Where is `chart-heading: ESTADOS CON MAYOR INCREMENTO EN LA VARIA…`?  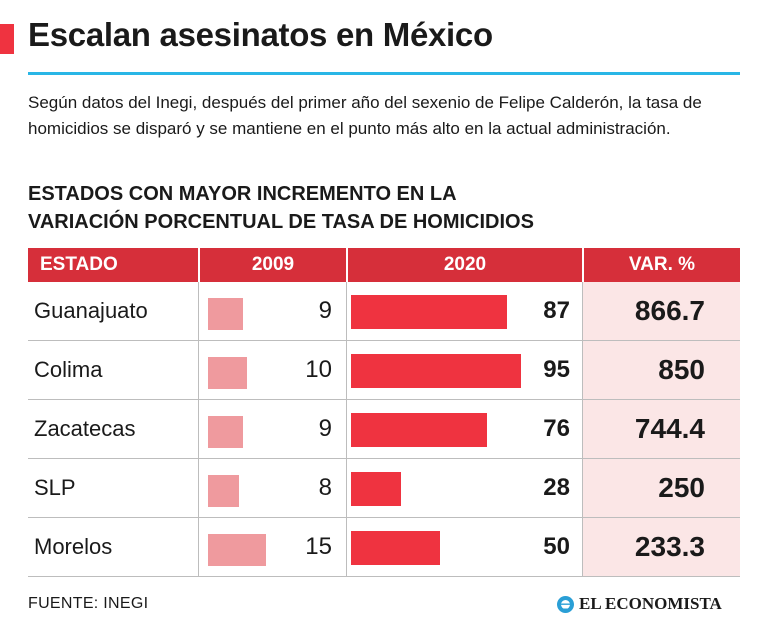 chart-heading: ESTADOS CON MAYOR INCREMENTO EN LA VARIA… is located at coordinates (281, 208).